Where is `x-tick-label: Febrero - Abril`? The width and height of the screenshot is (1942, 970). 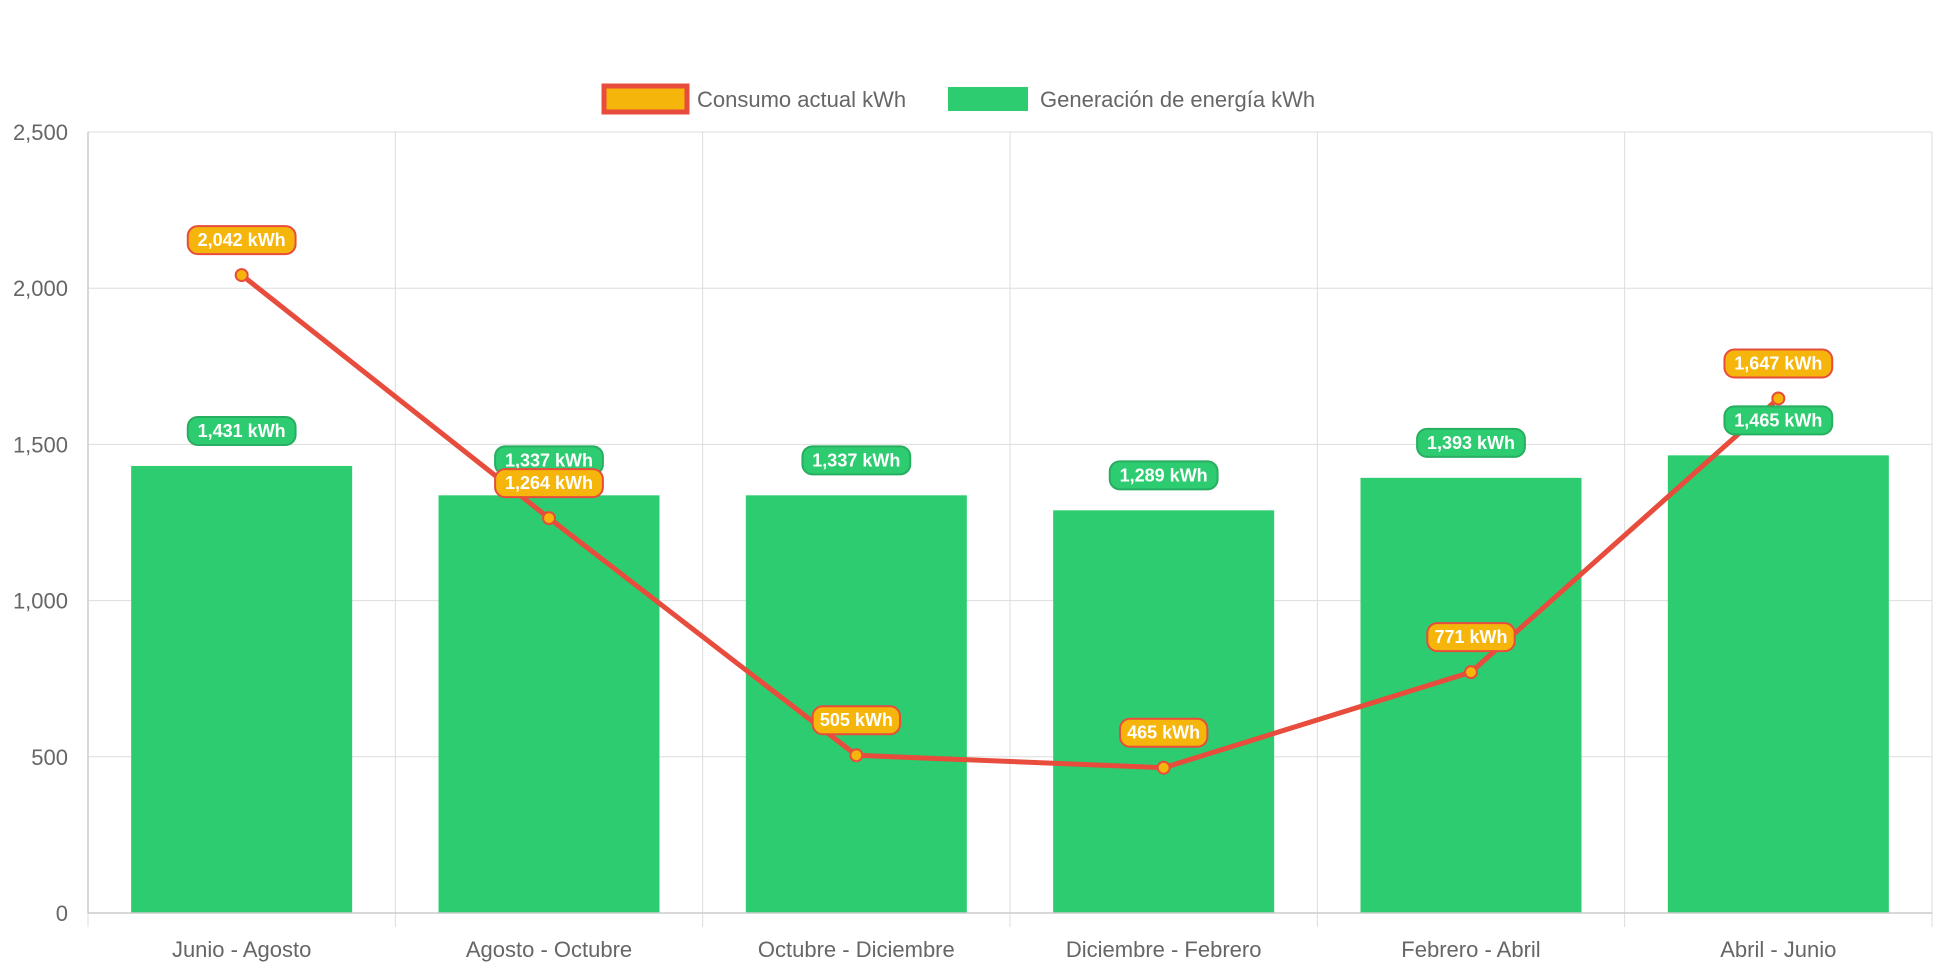
x-tick-label: Febrero - Abril is located at coordinates (1470, 949).